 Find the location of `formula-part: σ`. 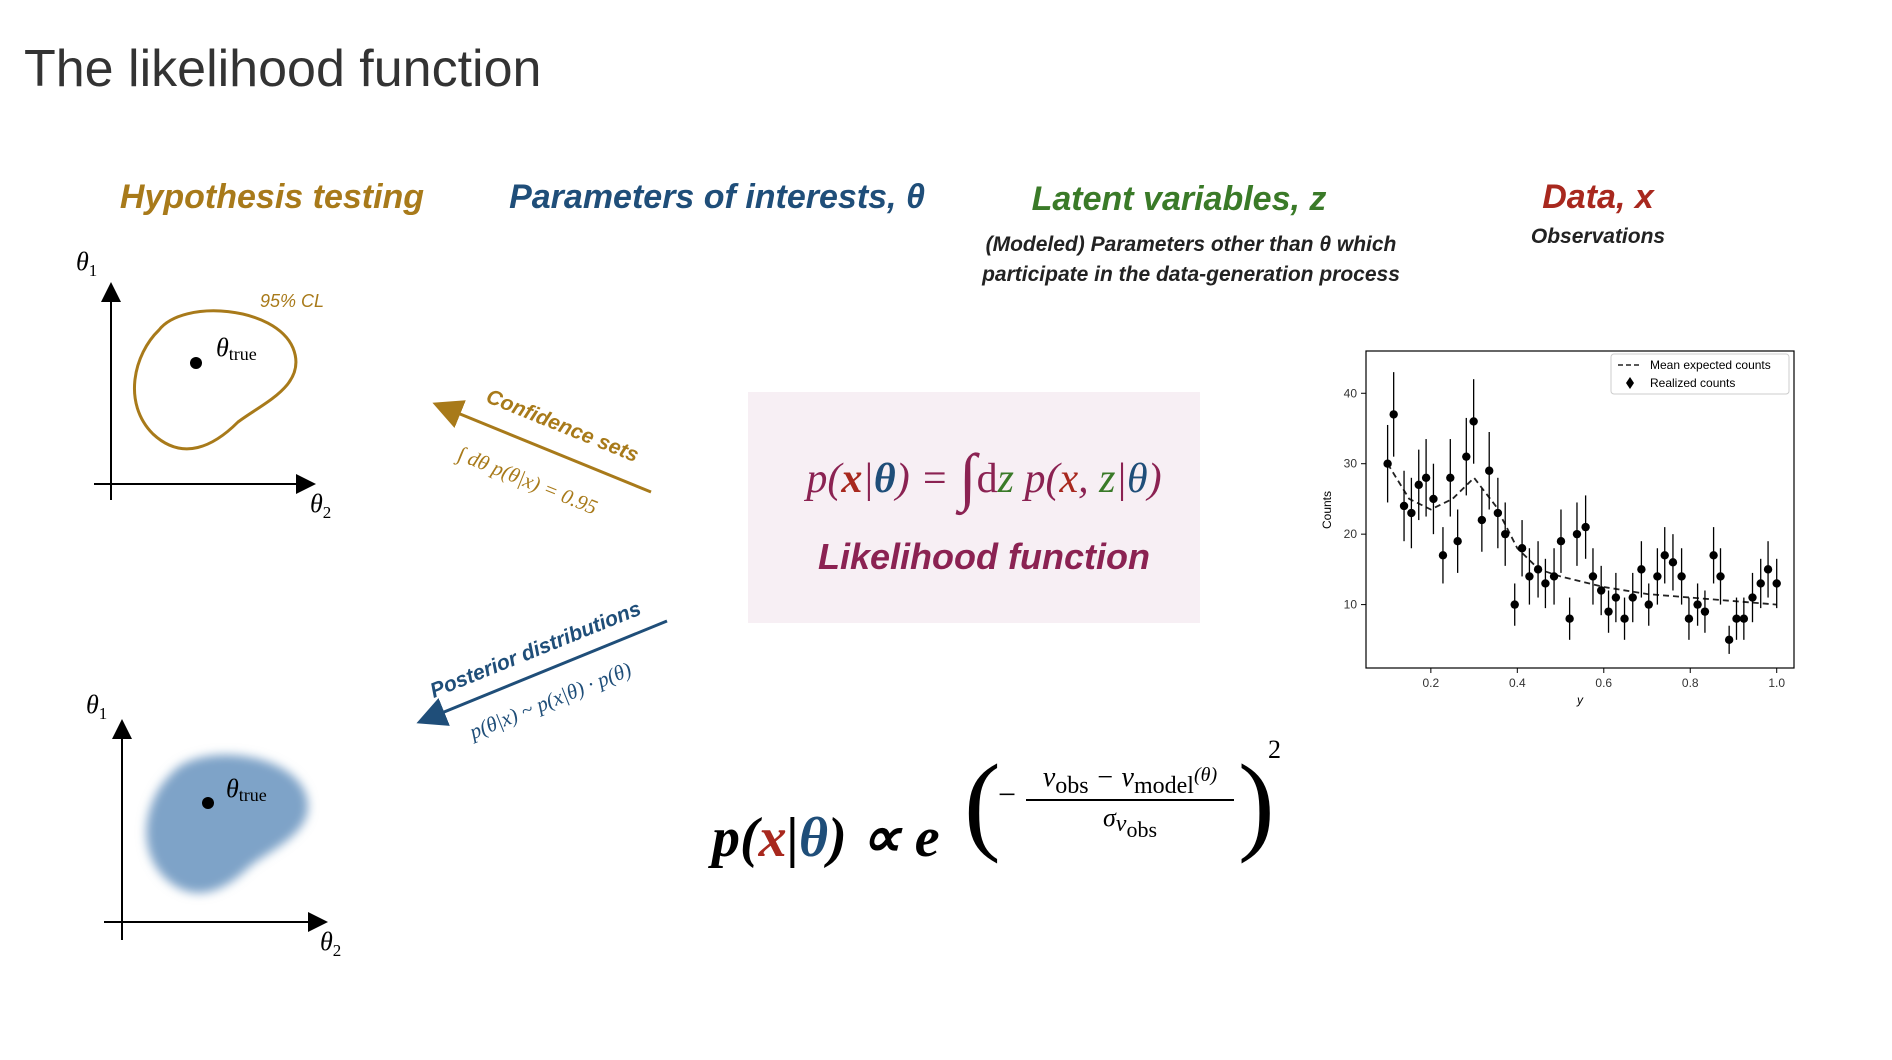

formula-part: σ is located at coordinates (1110, 817).